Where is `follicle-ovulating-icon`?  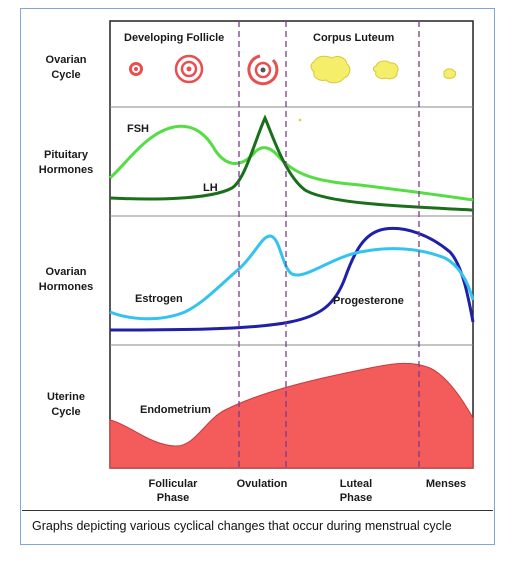
follicle-ovulating-icon is located at coordinates (263, 70).